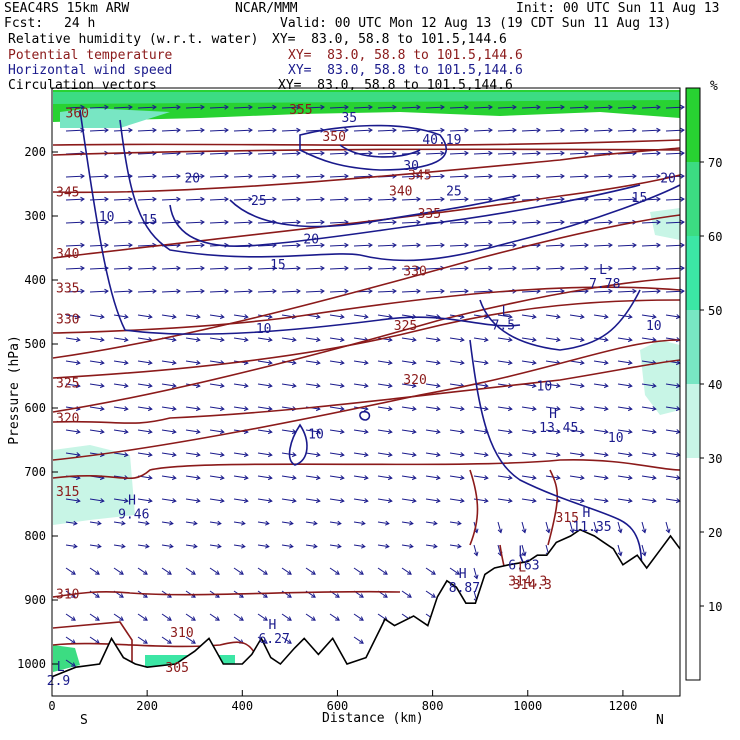 The width and height of the screenshot is (740, 740). Describe the element at coordinates (264, 329) in the screenshot. I see `speed-label: 10` at that location.